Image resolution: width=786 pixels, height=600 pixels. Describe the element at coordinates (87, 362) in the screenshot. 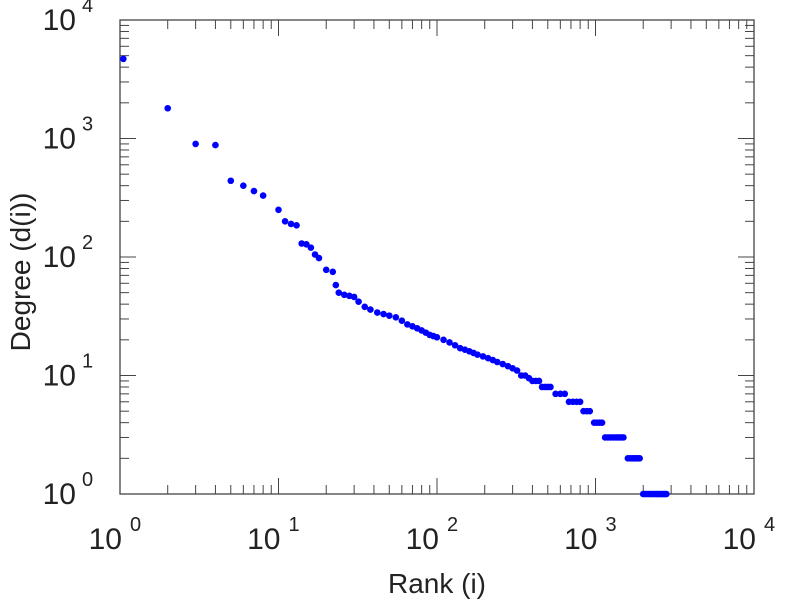

I see `y-tick-label-exponent: 1` at that location.